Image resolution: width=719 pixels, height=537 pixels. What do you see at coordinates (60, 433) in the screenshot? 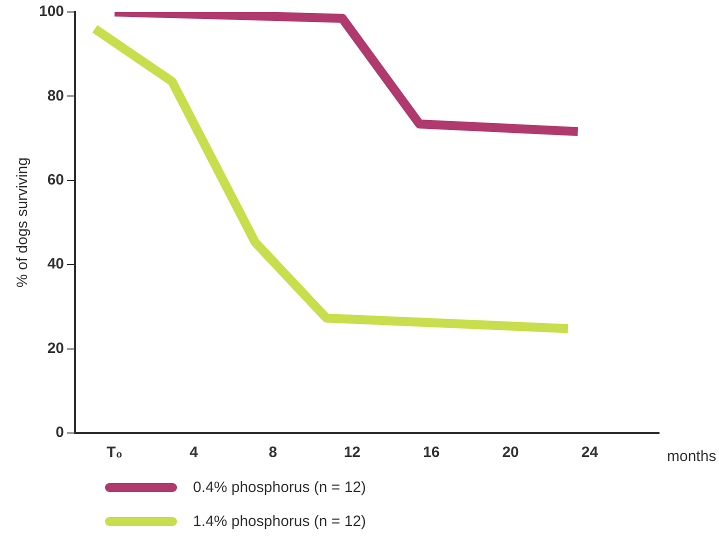
I see `y-tick-label: 0` at bounding box center [60, 433].